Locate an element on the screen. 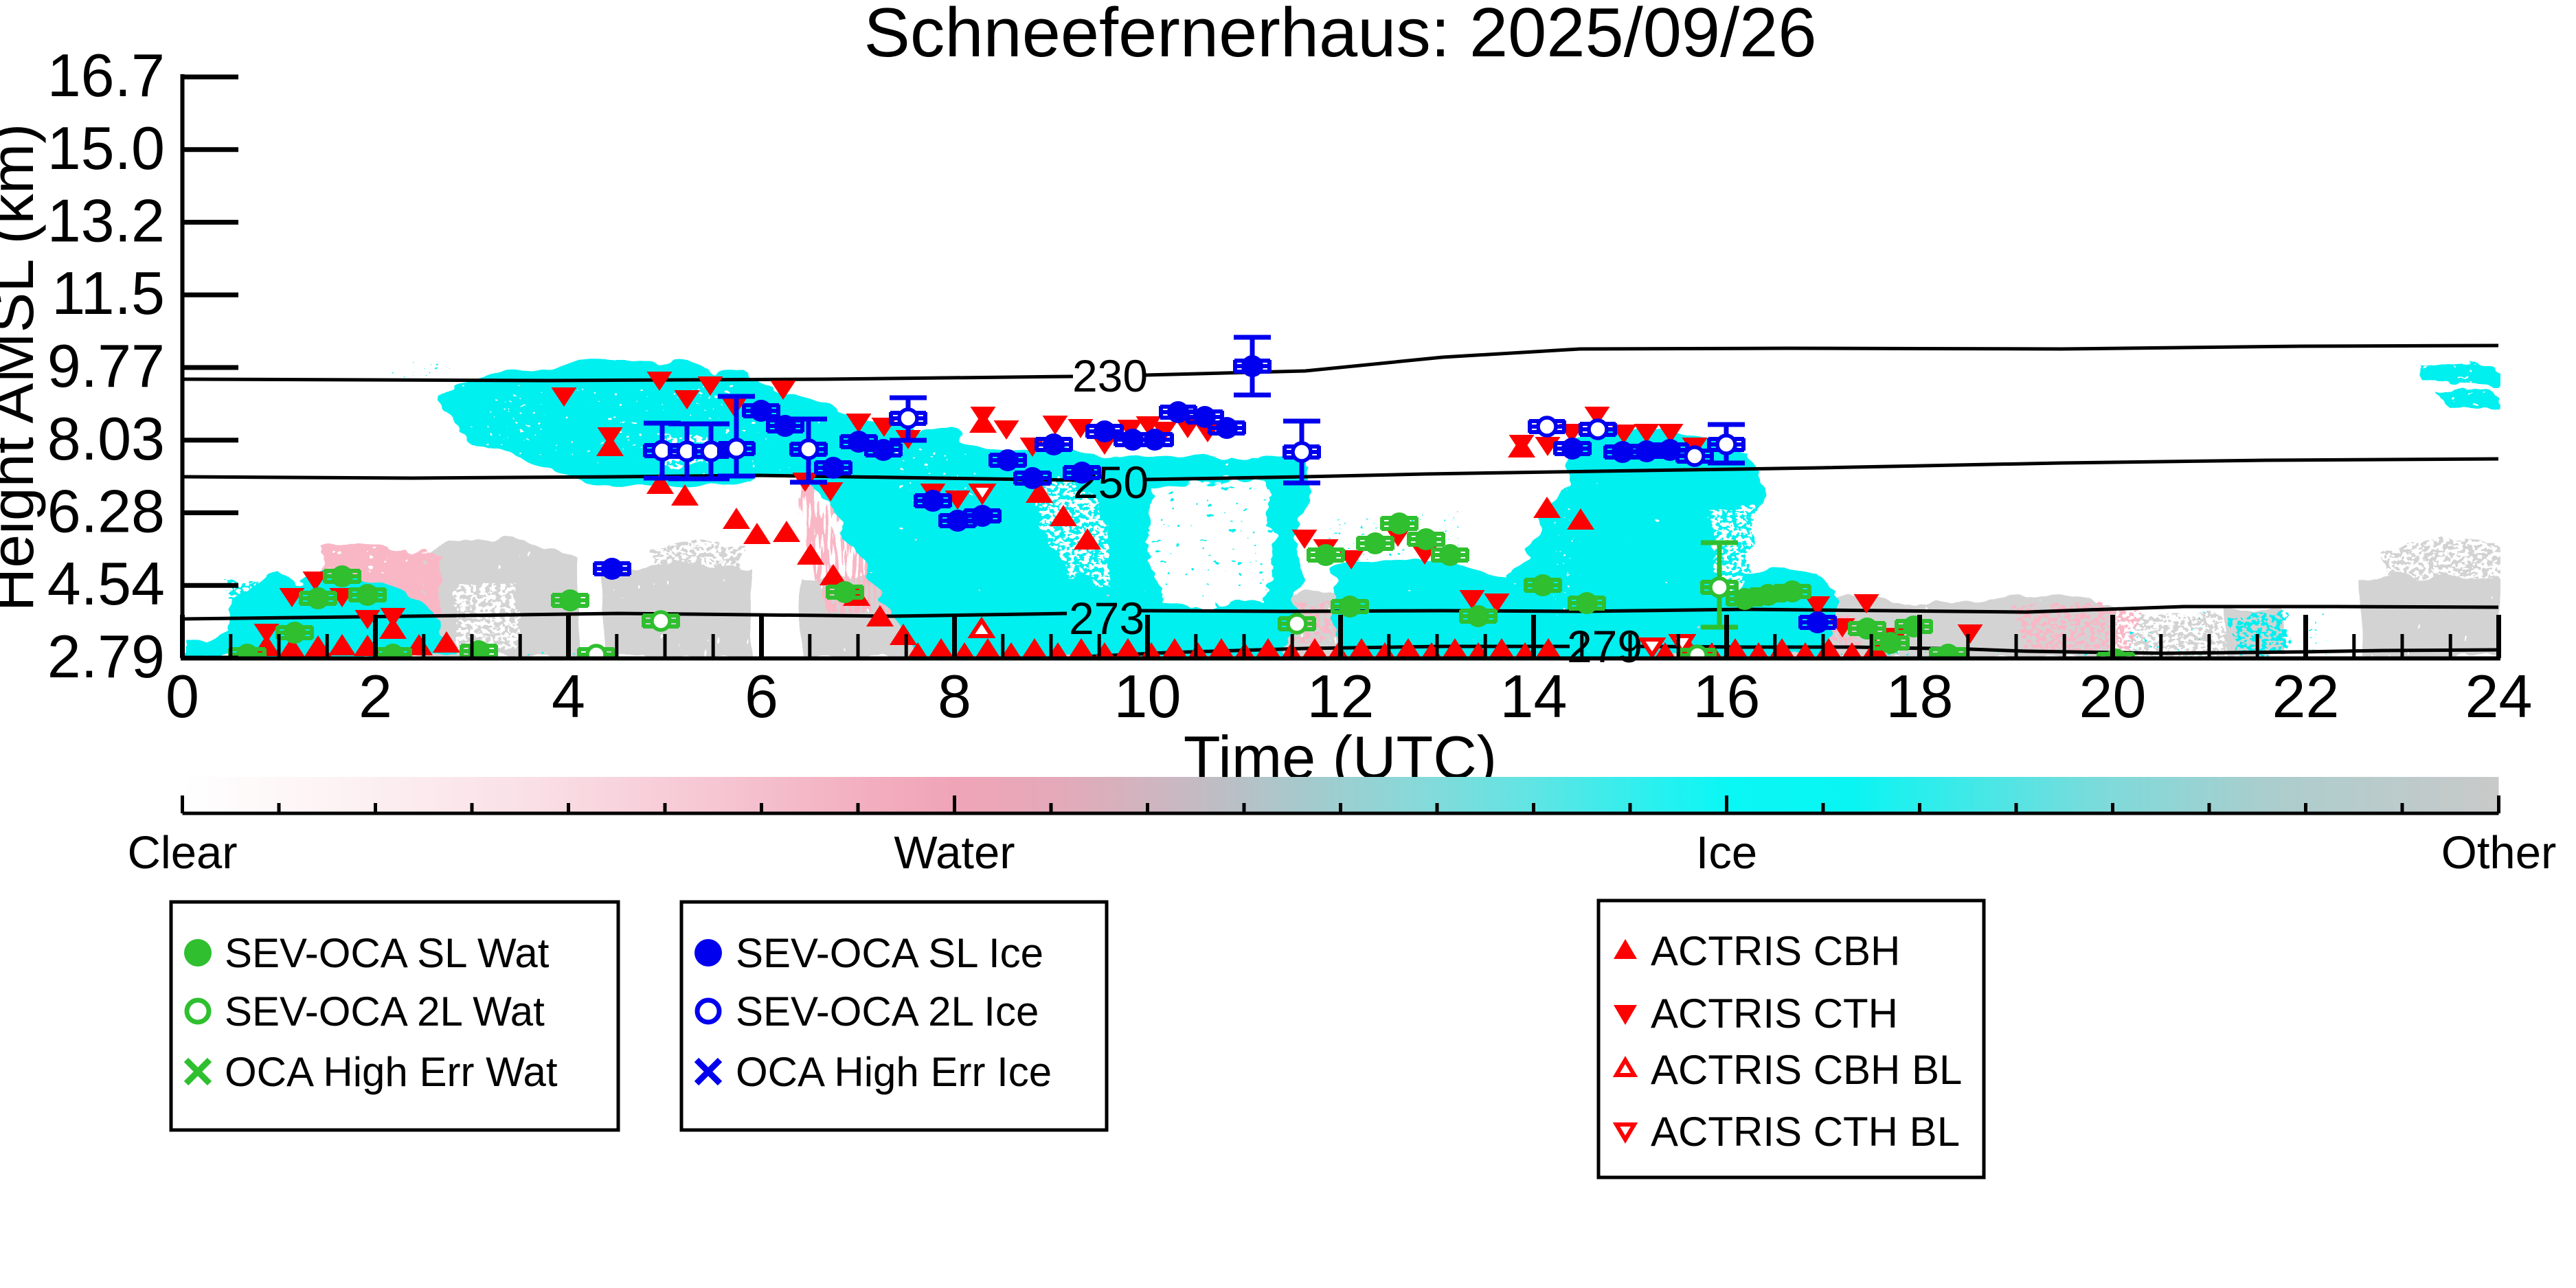  svg-text: Ice is located at coordinates (1726, 853).